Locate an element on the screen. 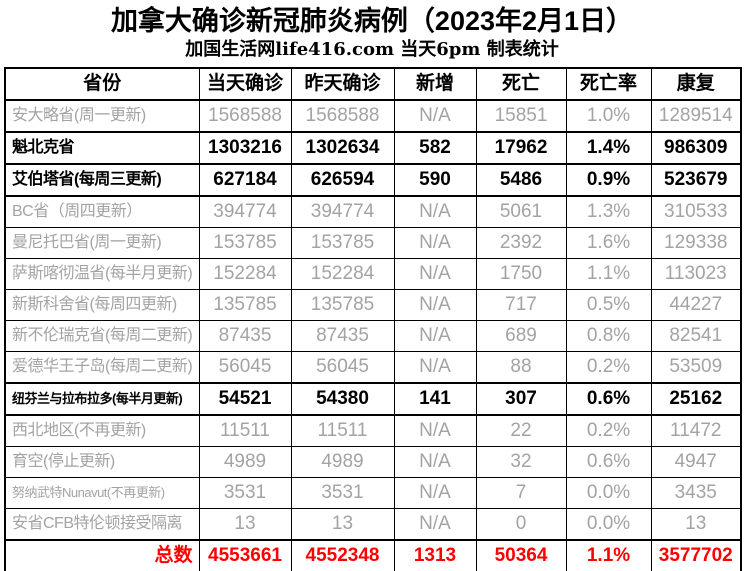 The height and width of the screenshot is (571, 744). yesterday-confirmed-cell: 87435 is located at coordinates (342, 336).